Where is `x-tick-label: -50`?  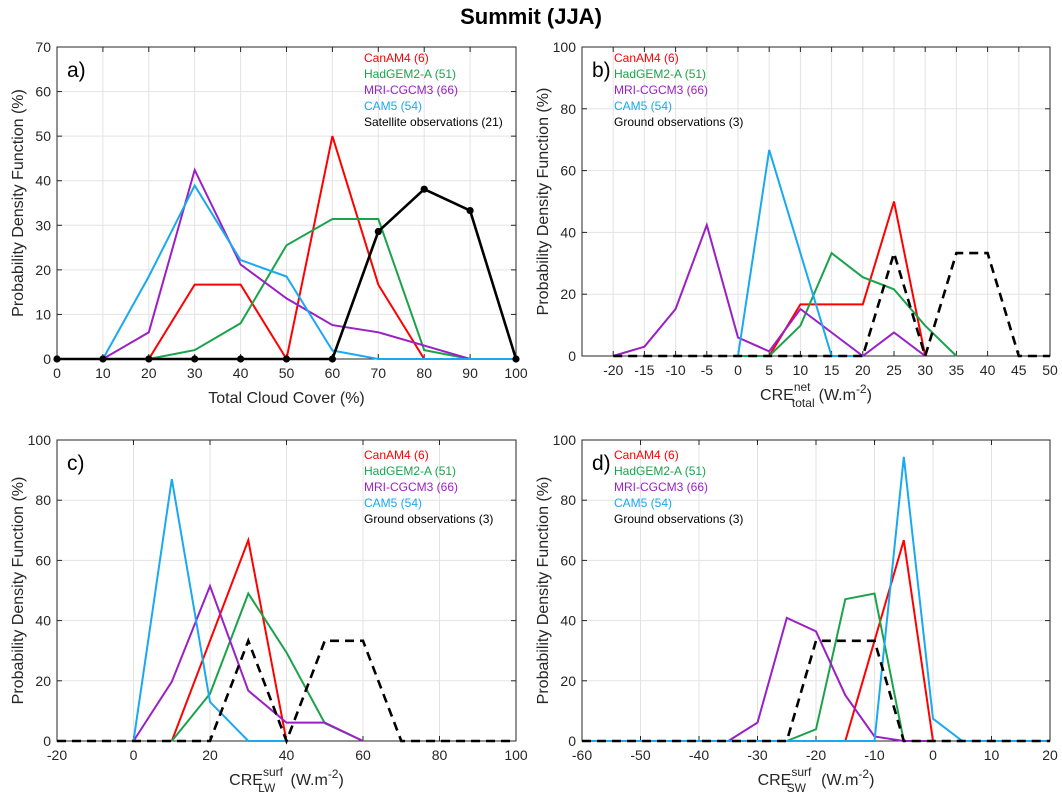
x-tick-label: -50 is located at coordinates (640, 755).